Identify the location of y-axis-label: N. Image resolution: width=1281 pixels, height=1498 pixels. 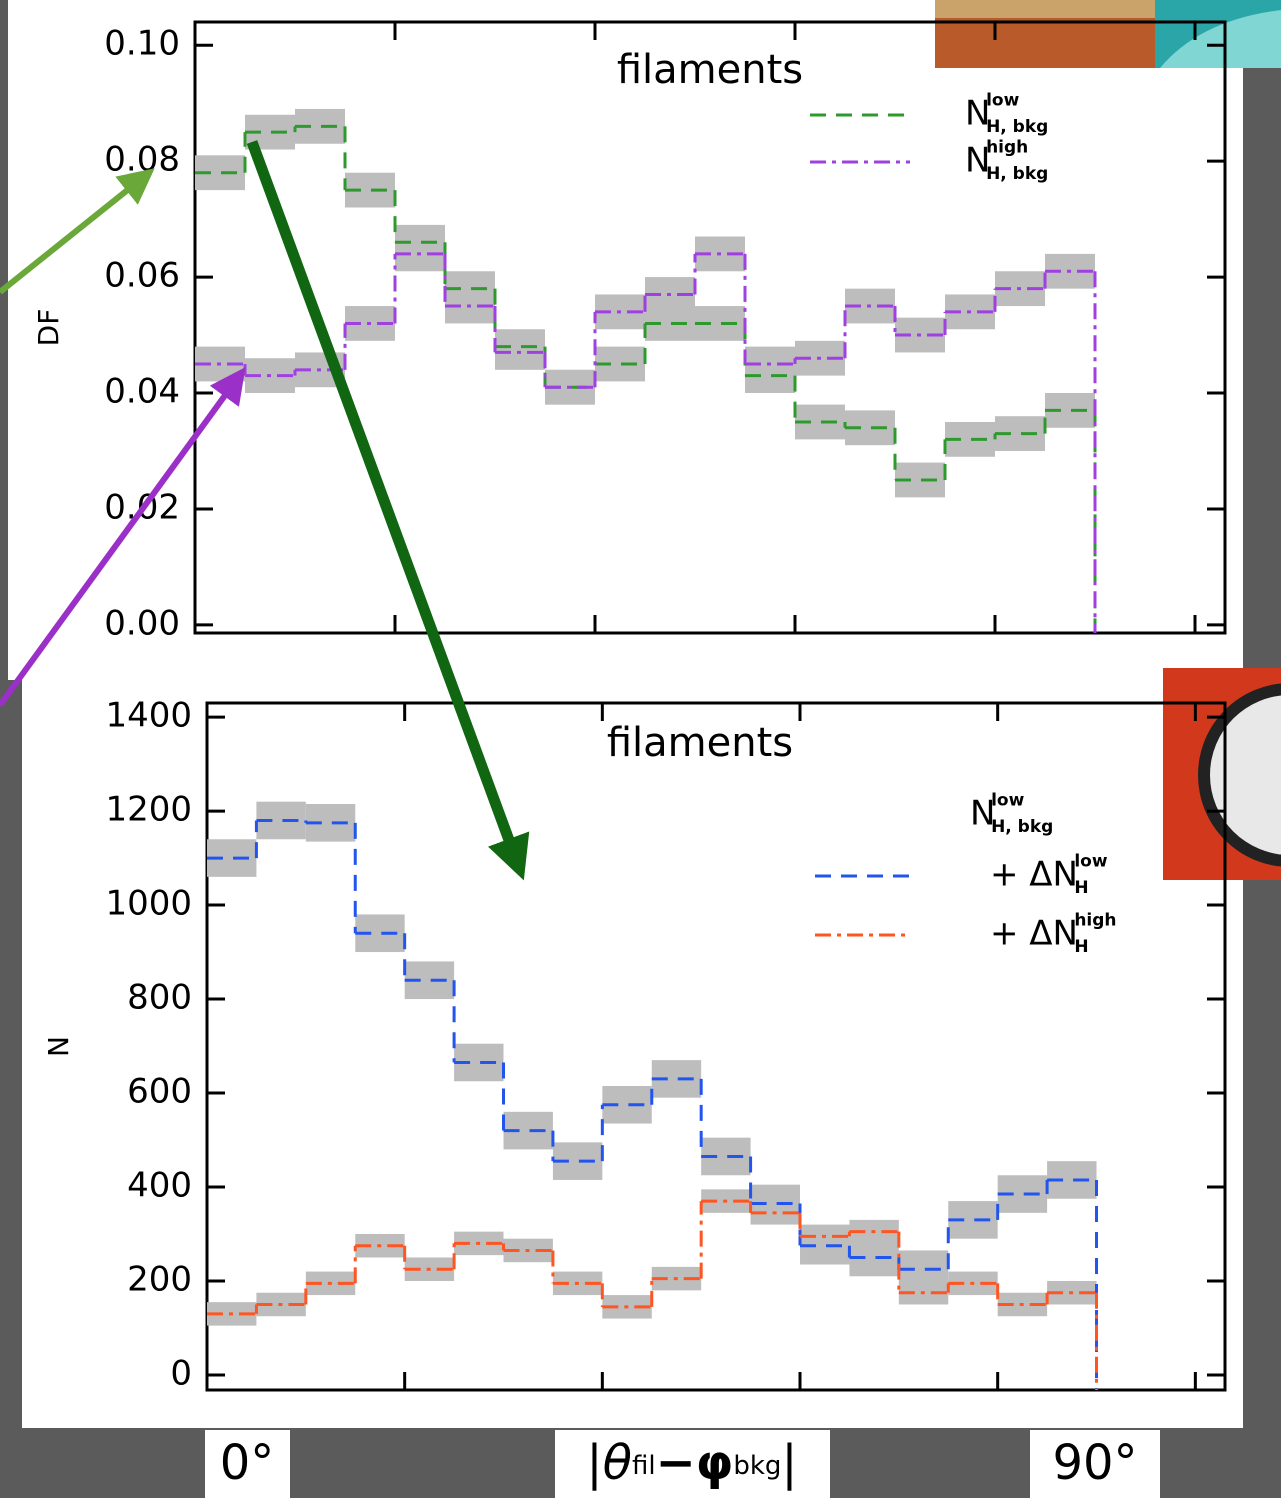
(58, 1046).